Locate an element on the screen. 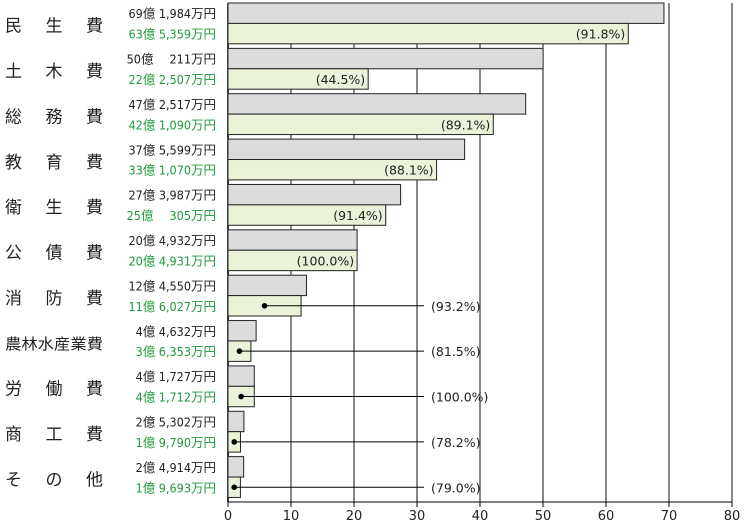 The height and width of the screenshot is (527, 746). x-tick-label: 0 is located at coordinates (228, 516).